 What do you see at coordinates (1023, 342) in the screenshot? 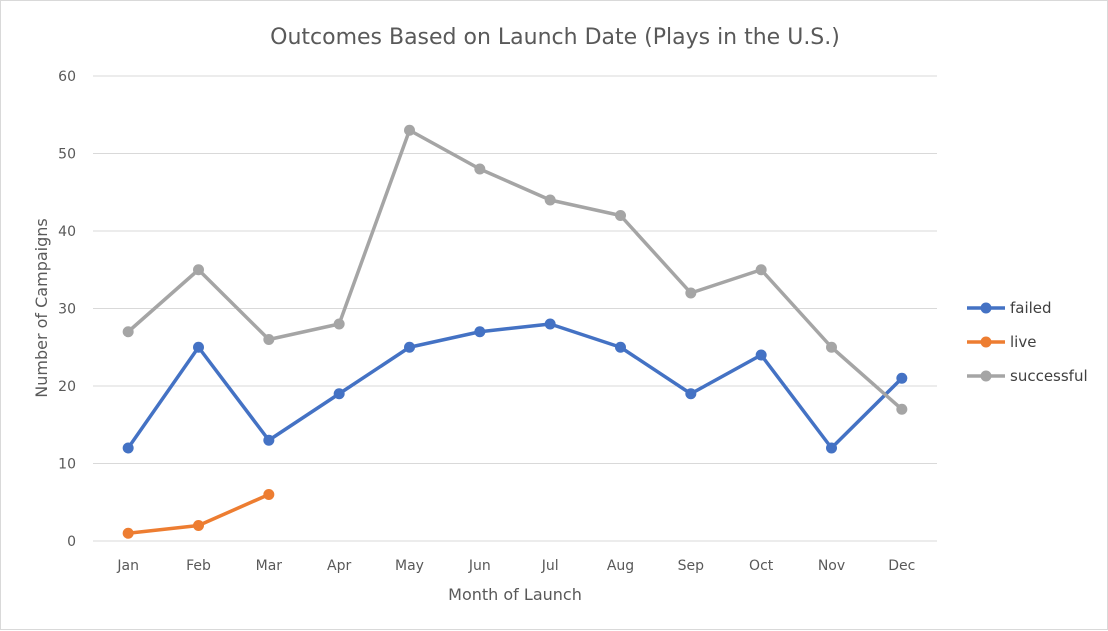
I see `legend-label: live` at bounding box center [1023, 342].